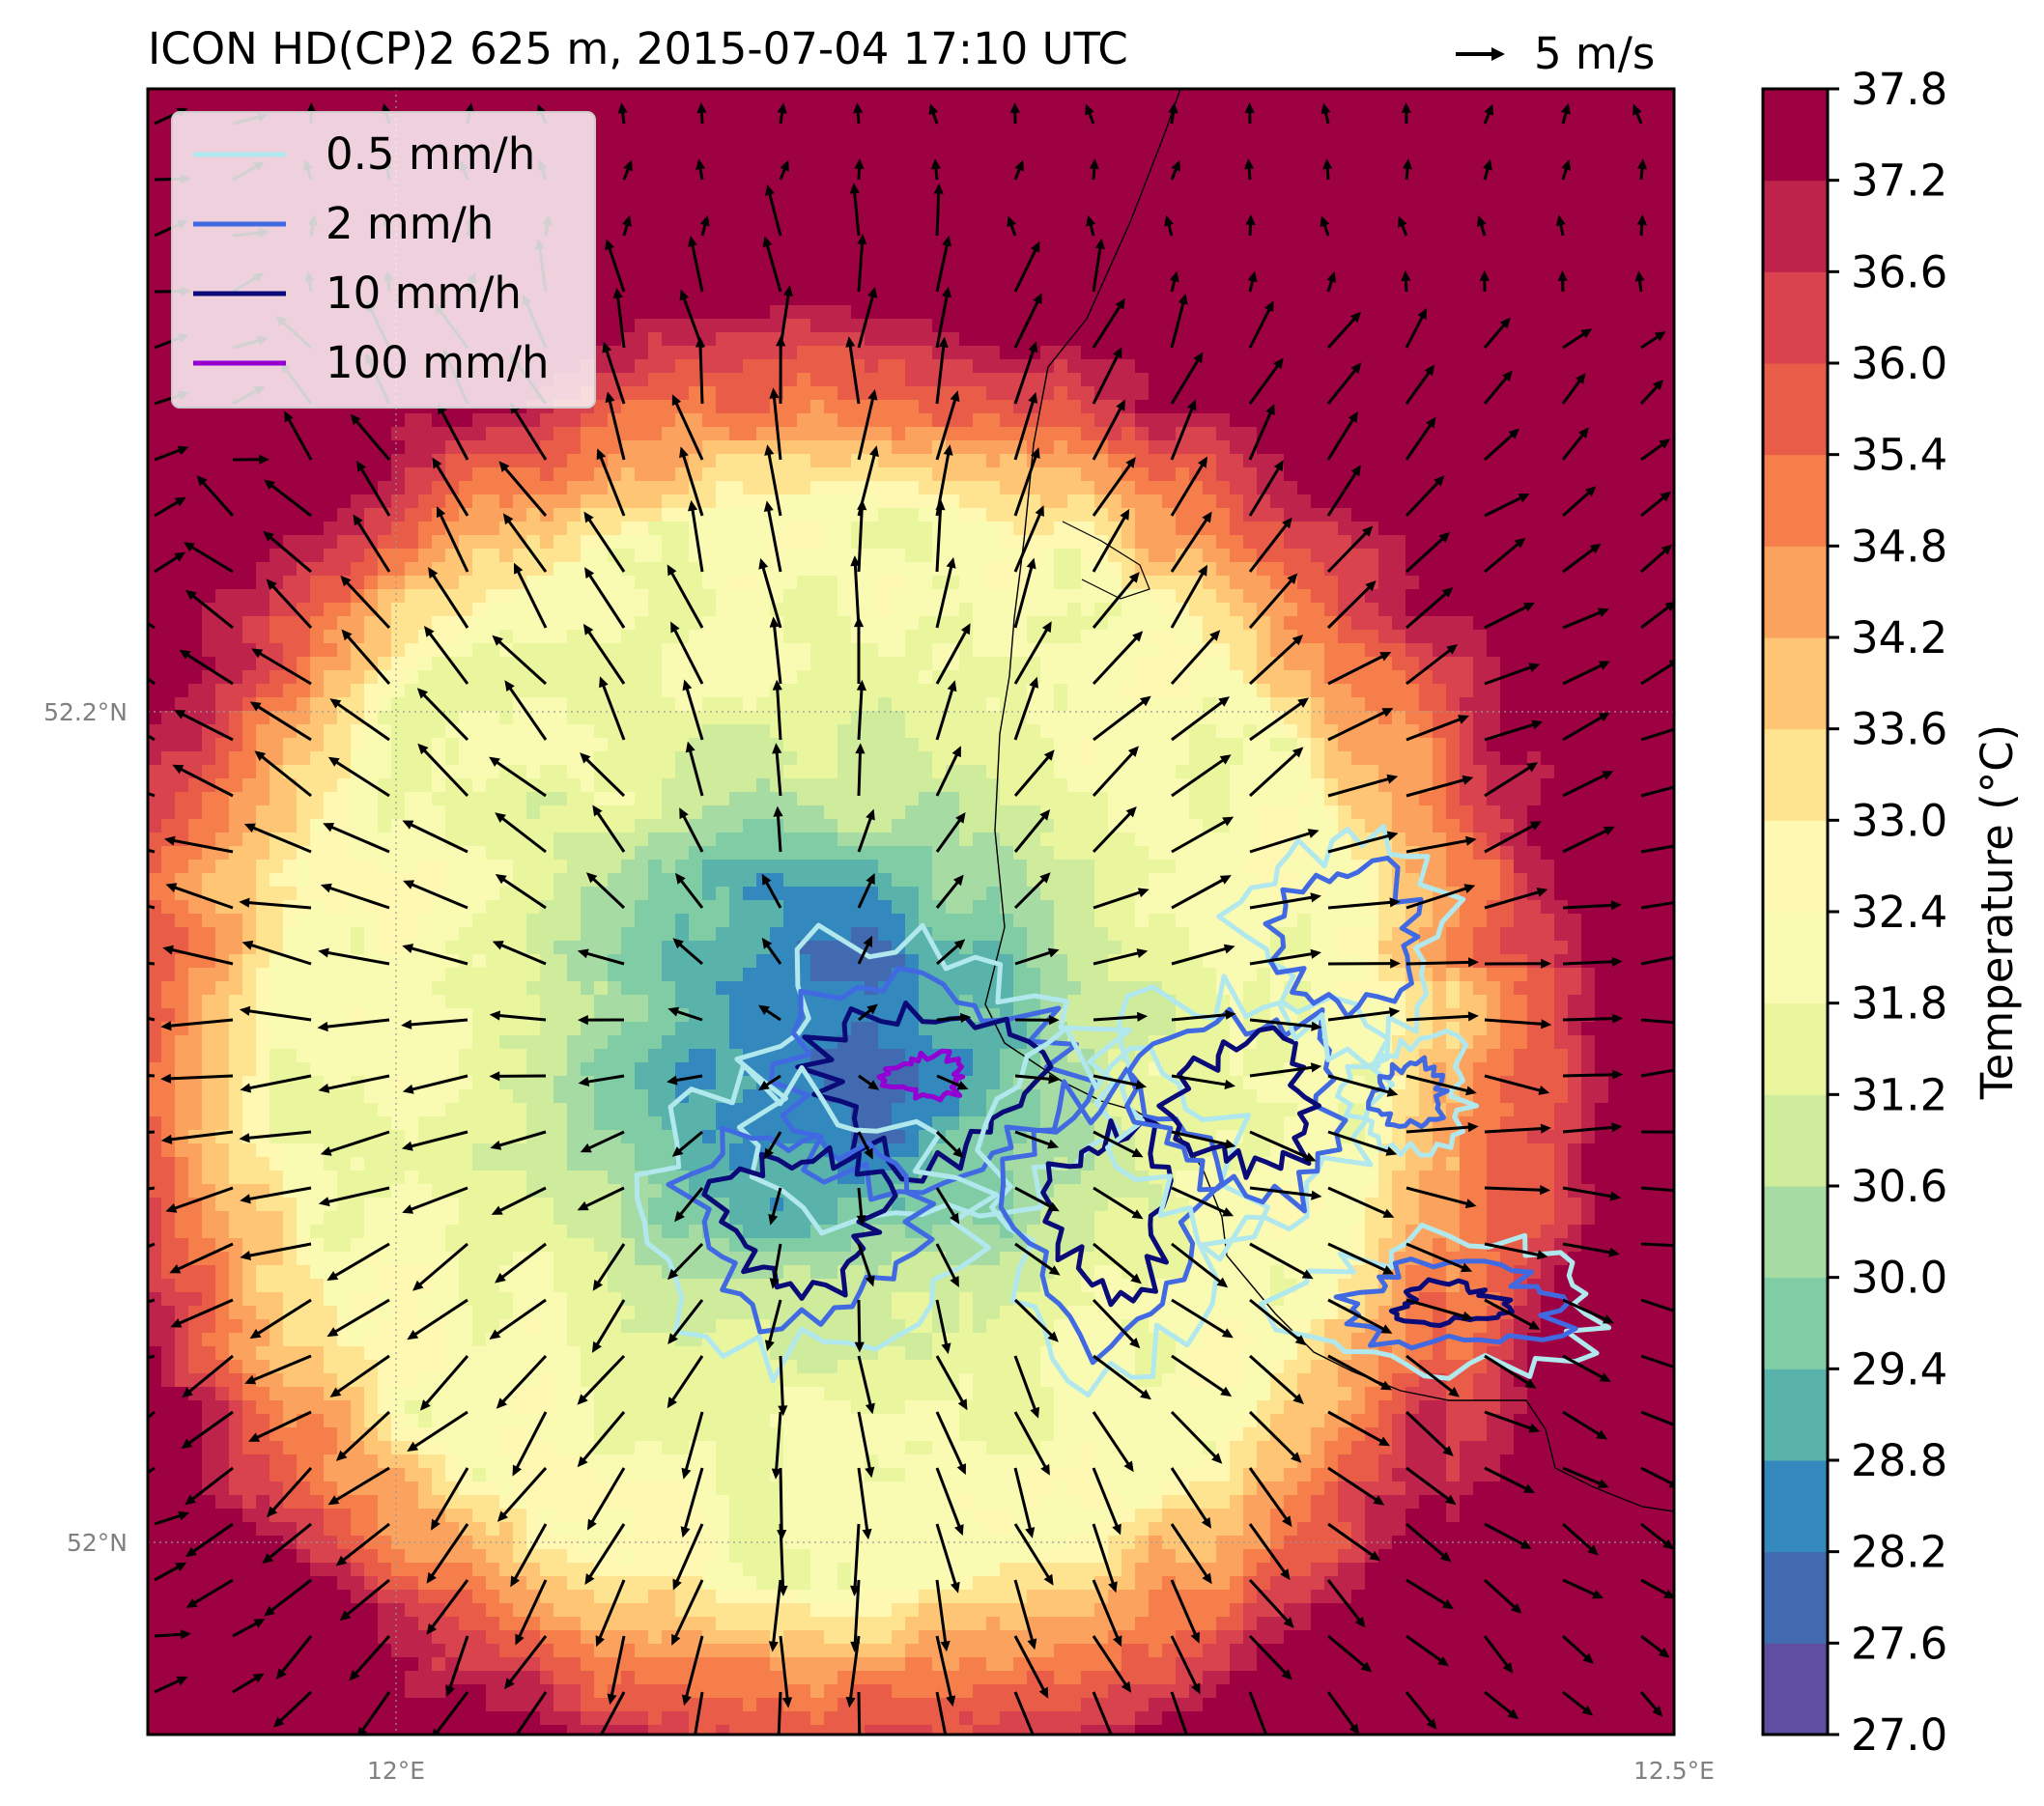 The height and width of the screenshot is (1806, 2044). I want to click on colorbar-tick-label: 34.8, so click(1899, 546).